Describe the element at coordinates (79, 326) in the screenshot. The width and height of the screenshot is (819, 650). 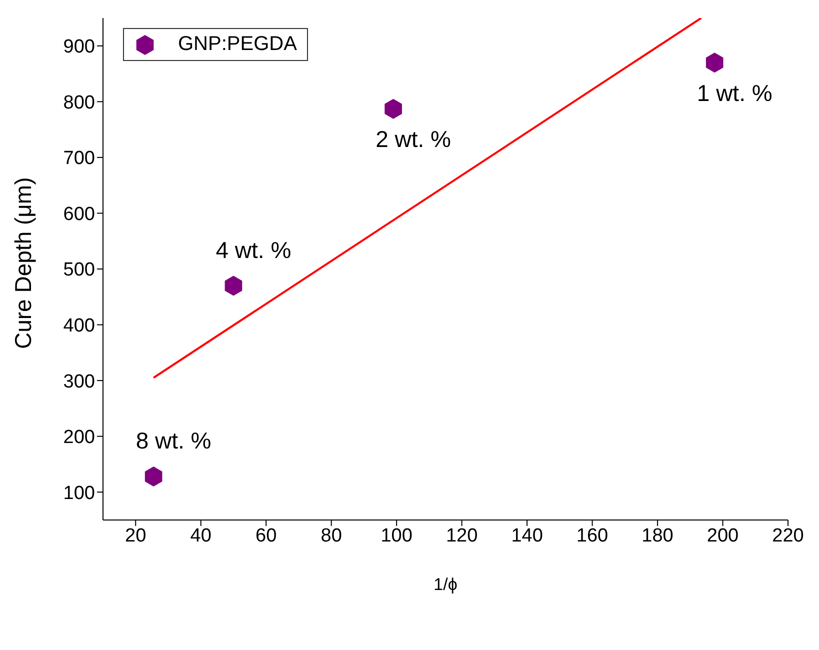
I see `y-tick-label: 400` at that location.